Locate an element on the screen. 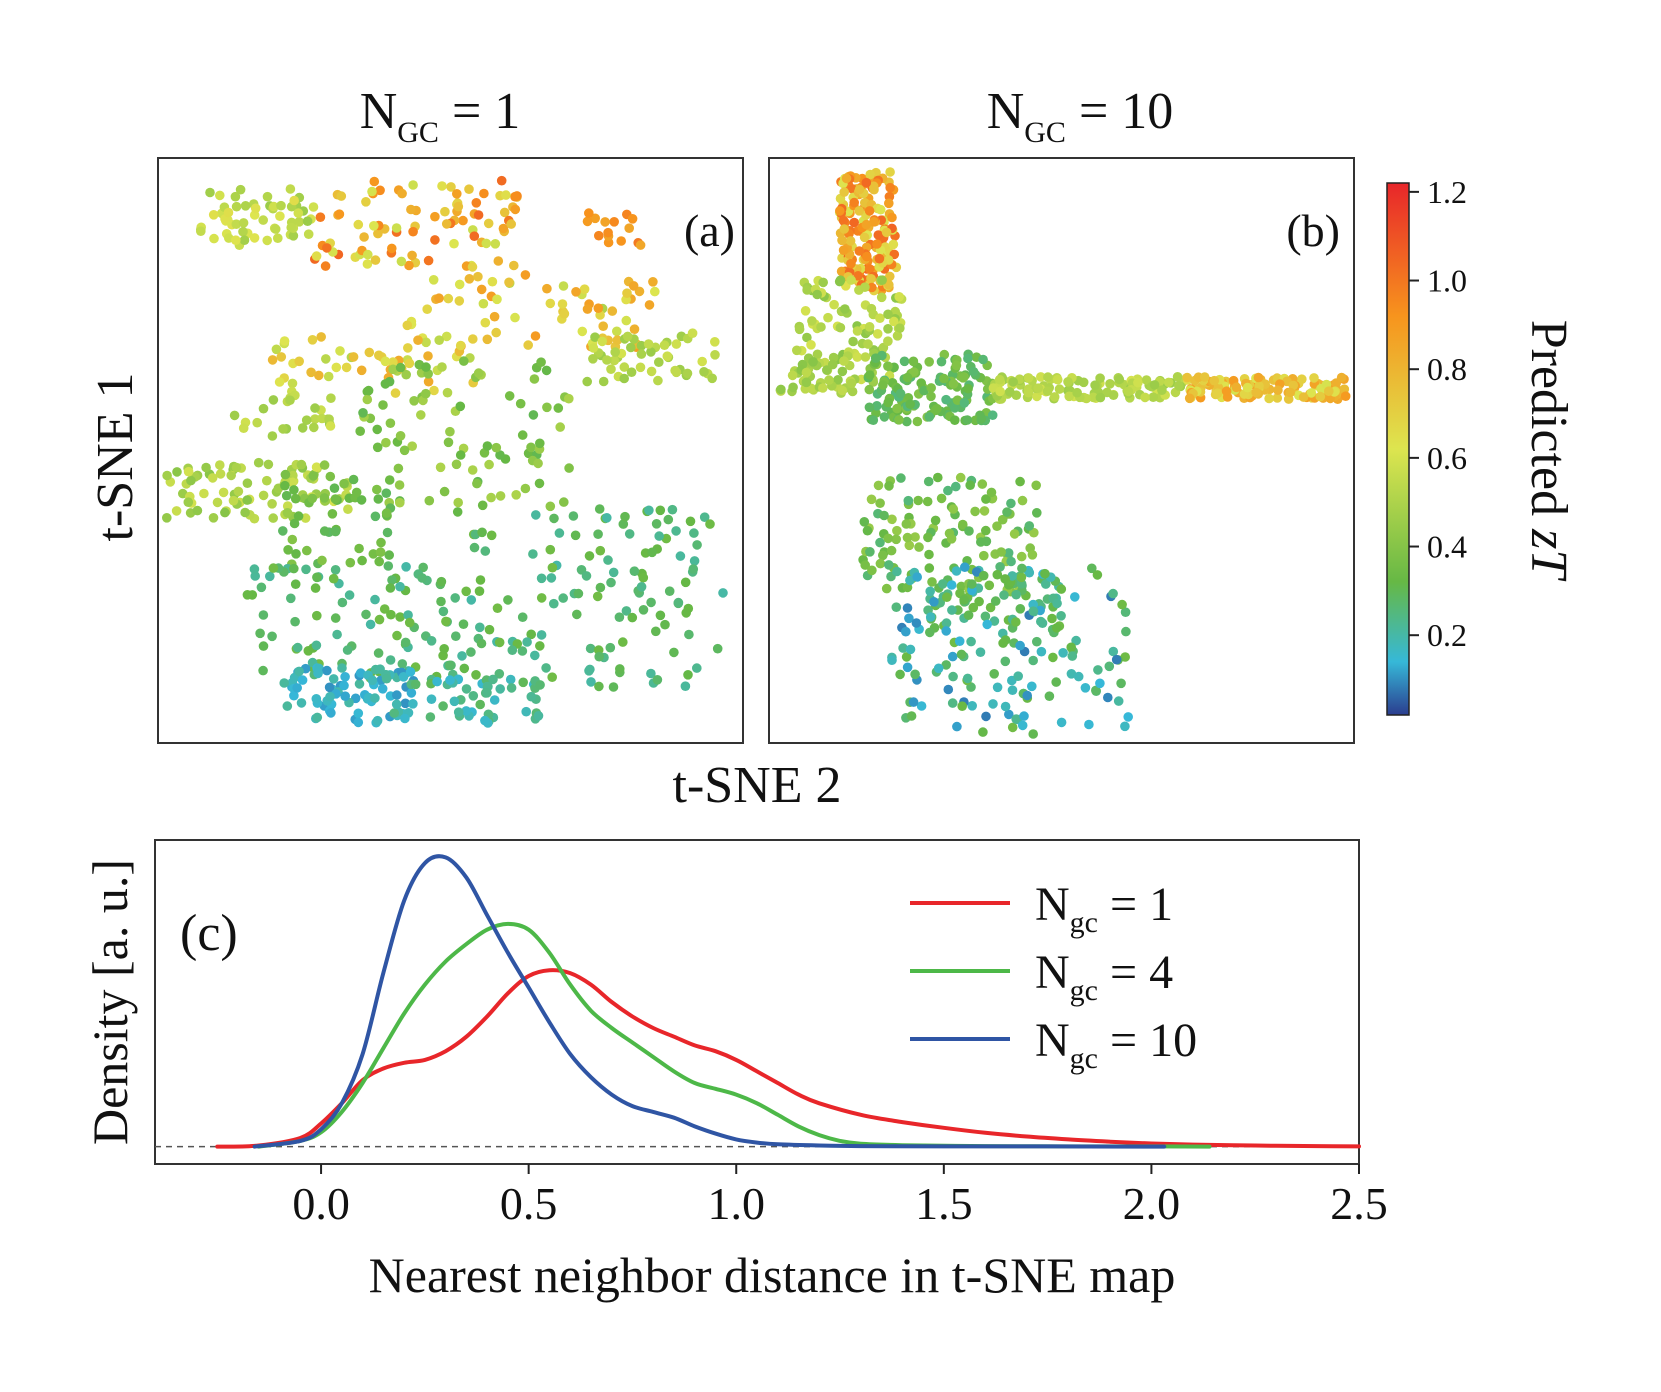  colorbar-tick-label: 0.8 is located at coordinates (1447, 369).